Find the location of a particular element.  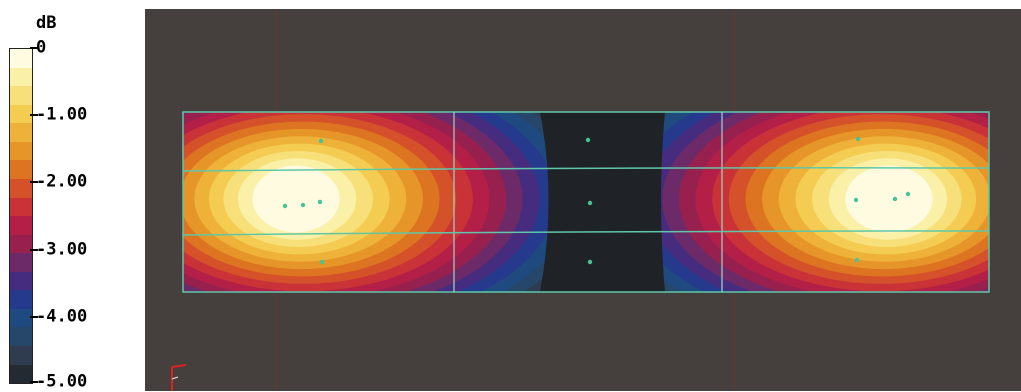

color-scale-bar is located at coordinates (21, 216).